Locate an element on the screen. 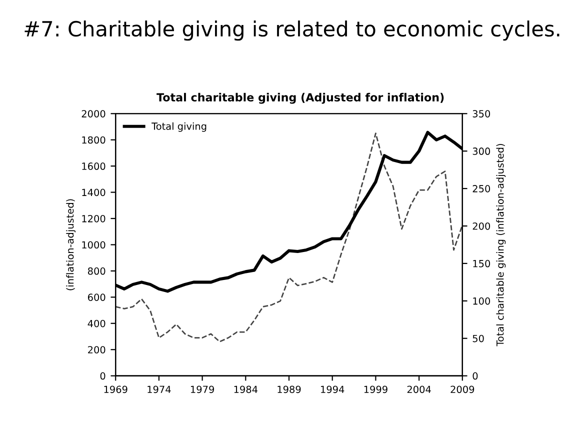 The width and height of the screenshot is (578, 437). x-tick-label: 1989 is located at coordinates (289, 390).